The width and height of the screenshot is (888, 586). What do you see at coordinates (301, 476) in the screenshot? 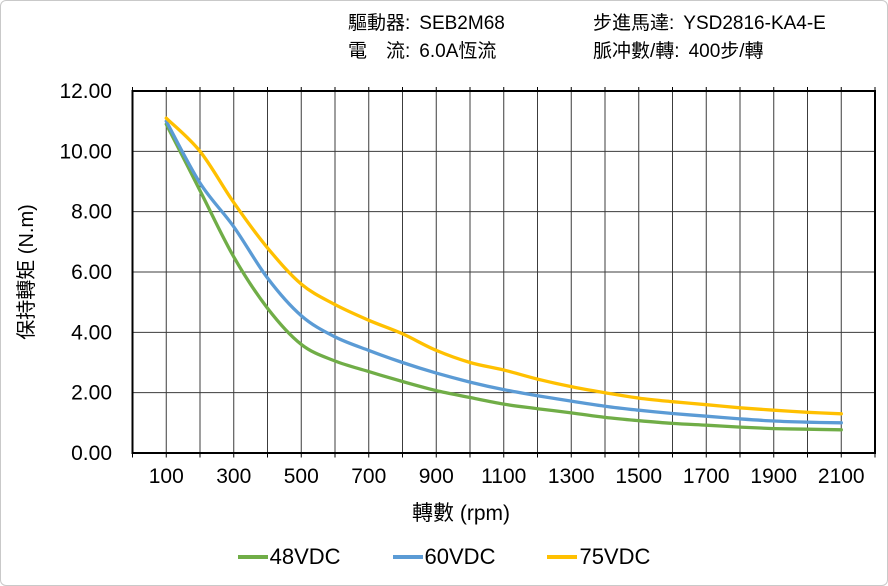
I see `x-tick-label: 500` at bounding box center [301, 476].